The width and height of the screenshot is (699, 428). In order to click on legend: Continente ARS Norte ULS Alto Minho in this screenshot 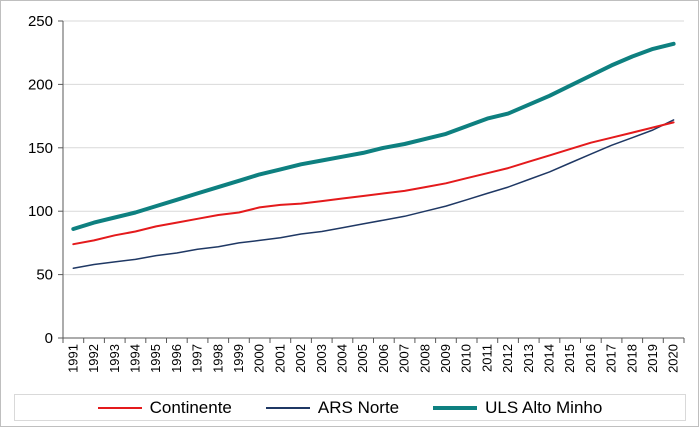, I will do `click(350, 407)`.